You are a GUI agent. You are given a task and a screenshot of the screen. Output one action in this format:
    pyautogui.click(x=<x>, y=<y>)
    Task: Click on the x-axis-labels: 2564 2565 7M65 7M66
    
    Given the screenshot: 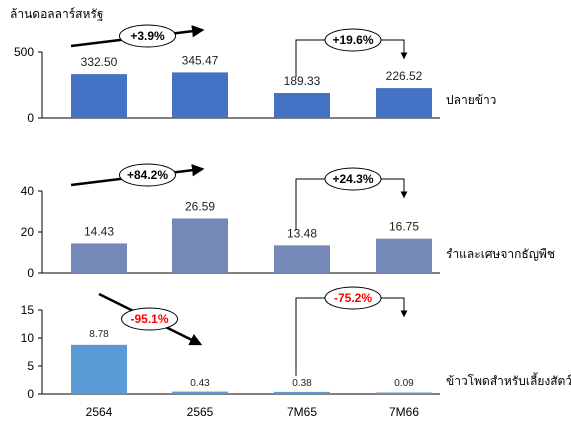 What is the action you would take?
    pyautogui.click(x=253, y=412)
    